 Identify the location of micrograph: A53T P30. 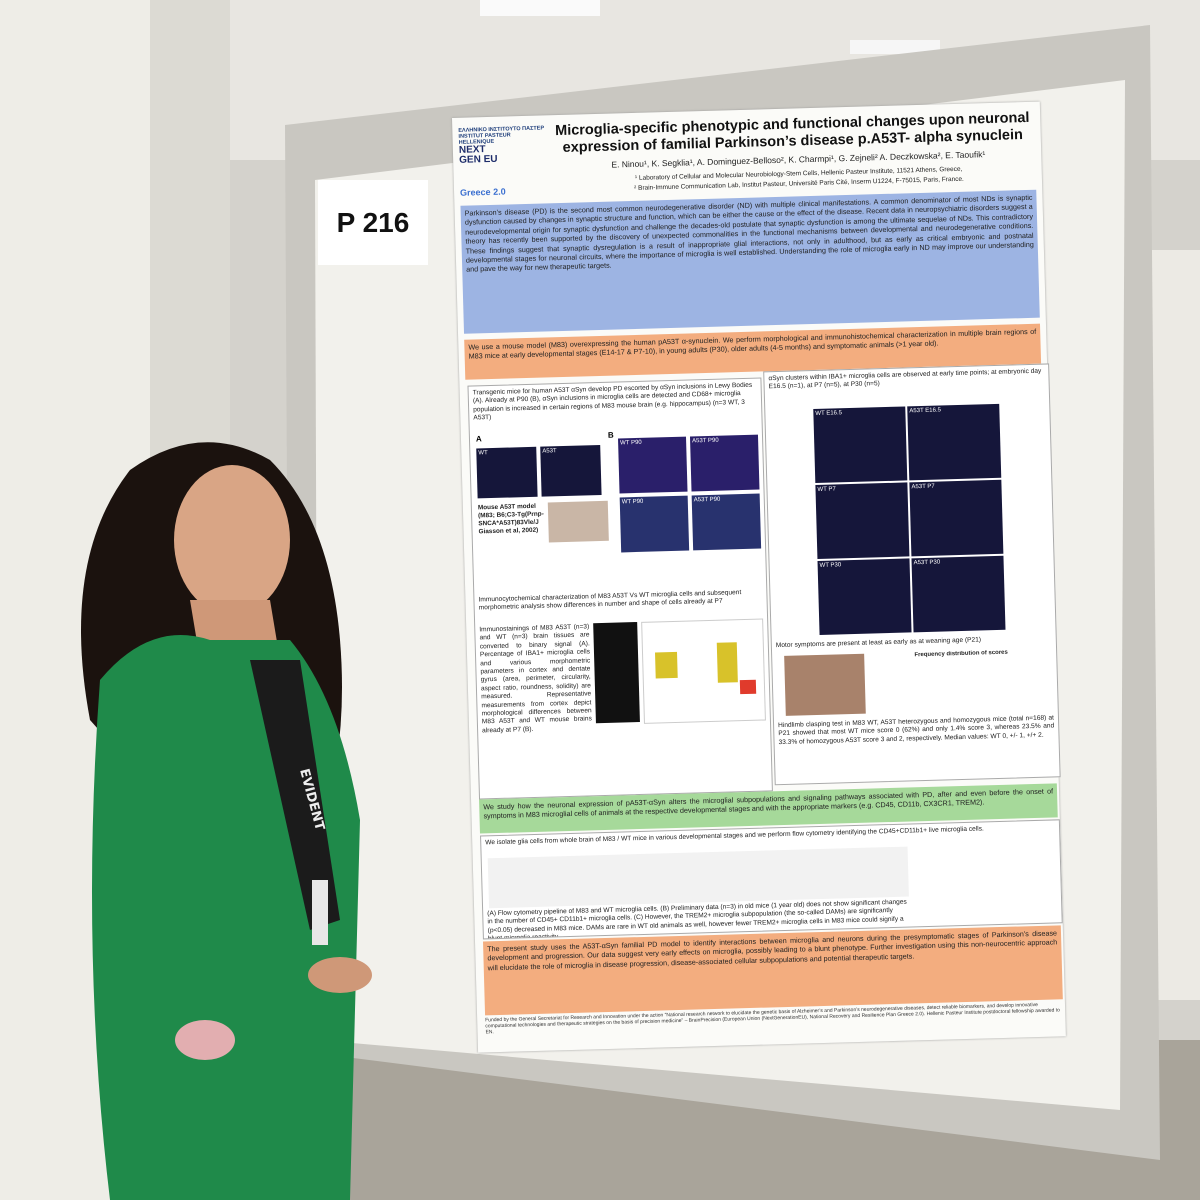
(958, 594).